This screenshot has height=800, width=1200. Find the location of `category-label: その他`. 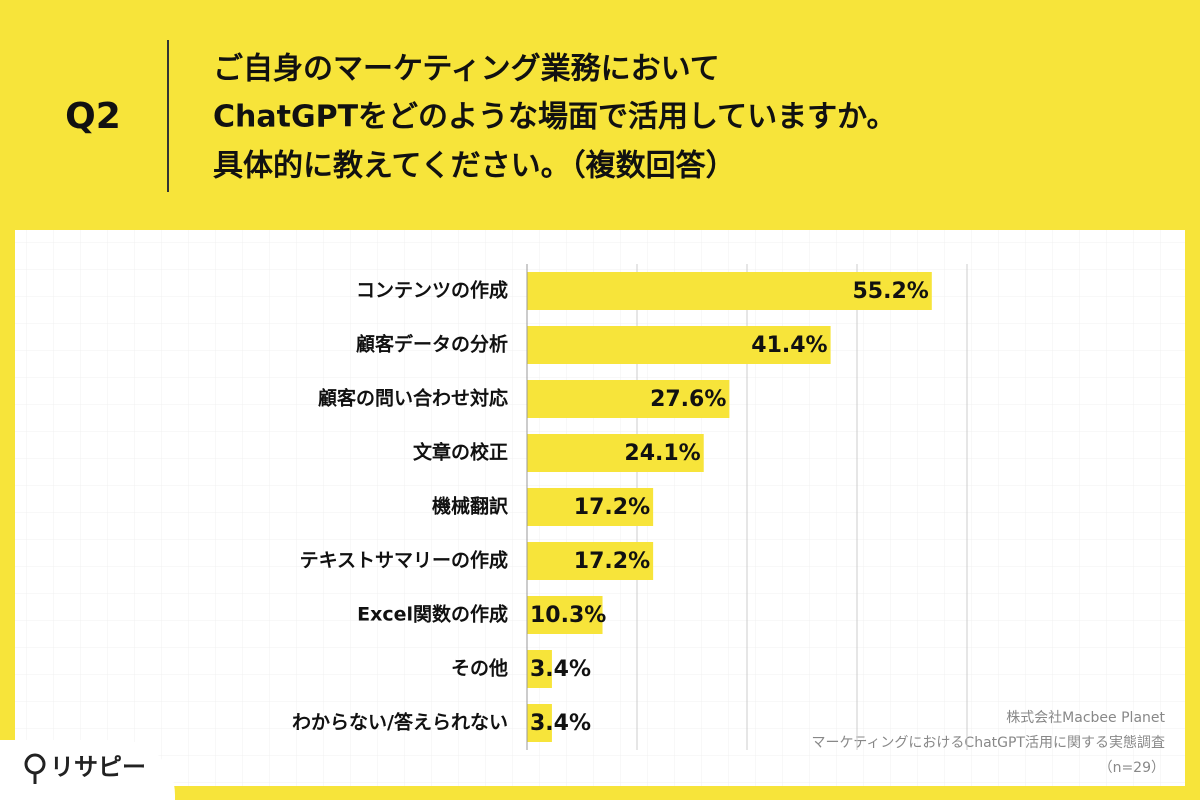

category-label: その他 is located at coordinates (479, 668).